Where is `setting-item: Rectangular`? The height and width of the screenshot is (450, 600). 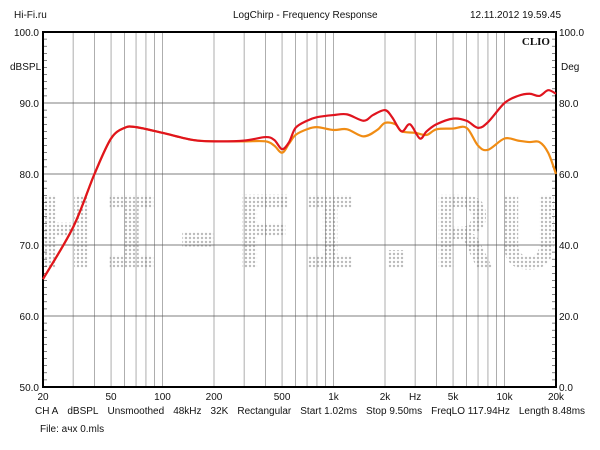
setting-item: Rectangular is located at coordinates (264, 411).